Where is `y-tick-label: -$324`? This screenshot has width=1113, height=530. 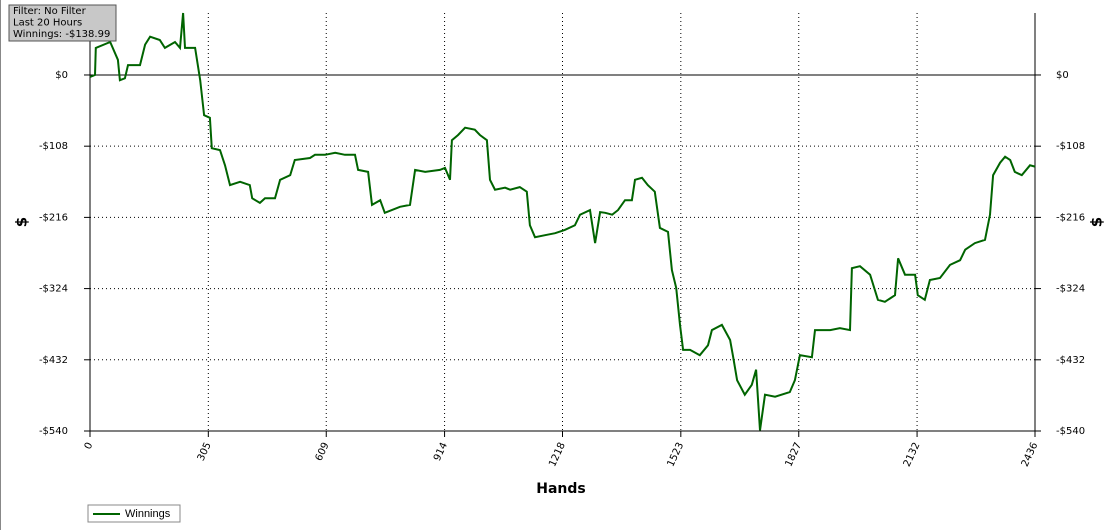
y-tick-label: -$324 is located at coordinates (53, 289).